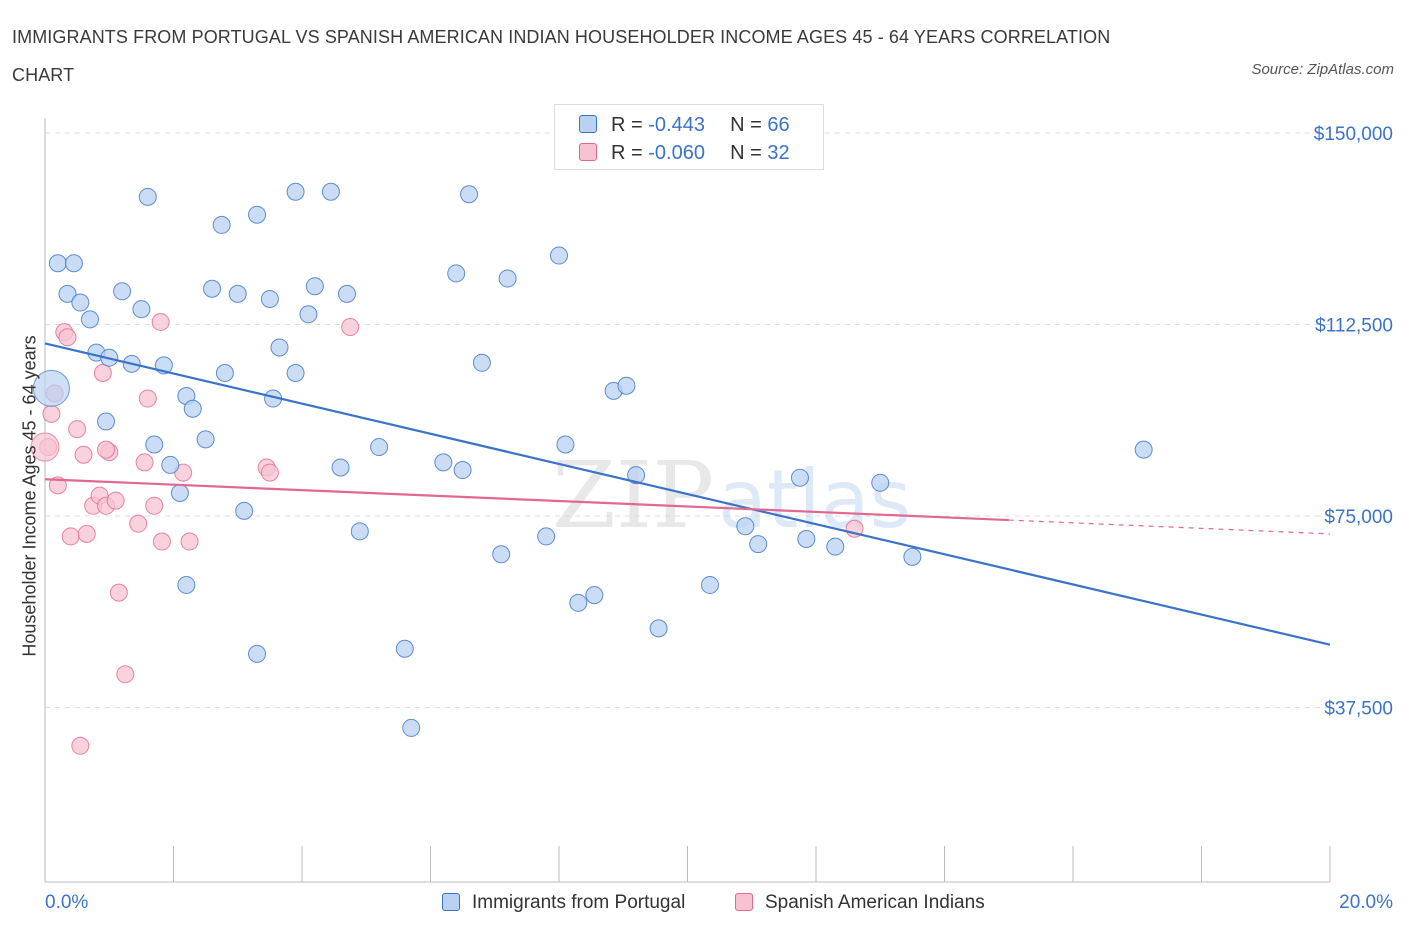 The width and height of the screenshot is (1406, 930). What do you see at coordinates (676, 153) in the screenshot?
I see `legend-r-value: -0.060` at bounding box center [676, 153].